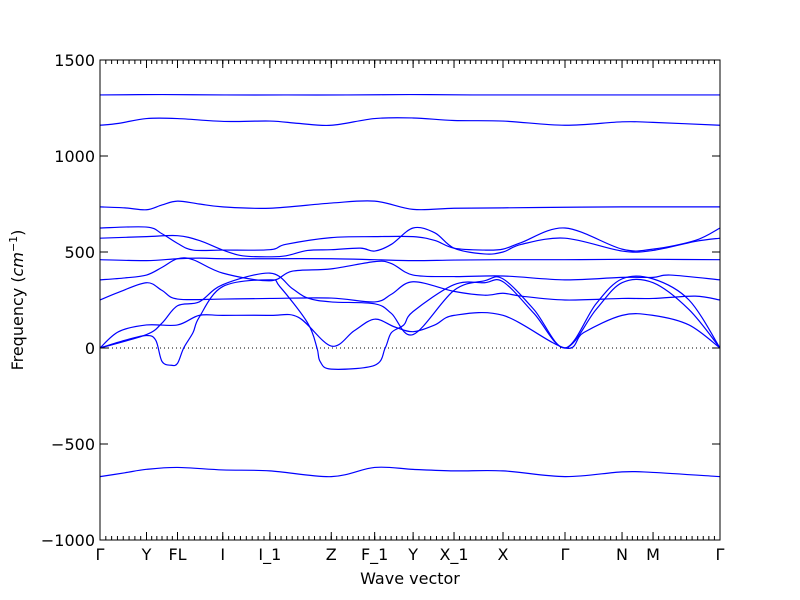  I want to click on x-tick-label: I_1, so click(269, 555).